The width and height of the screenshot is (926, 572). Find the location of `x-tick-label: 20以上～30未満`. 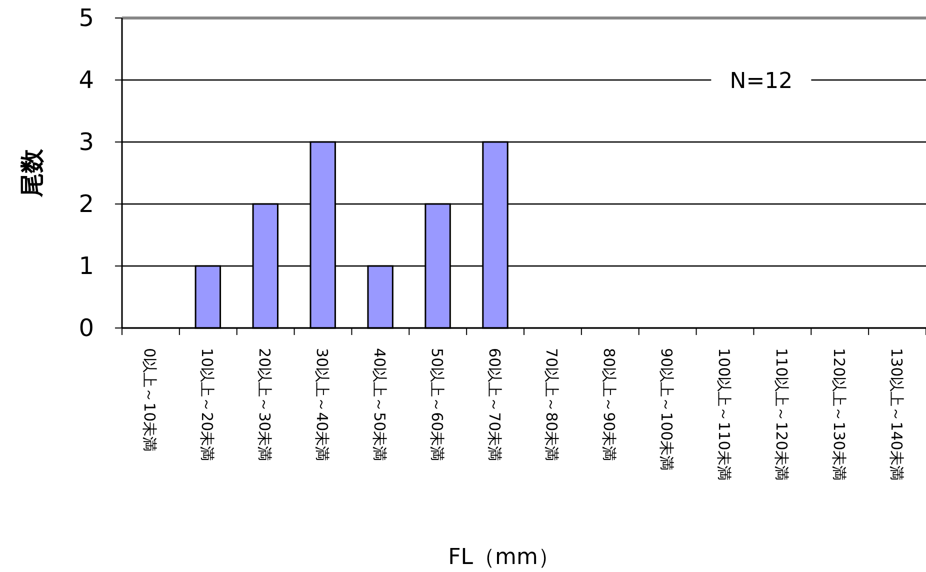

x-tick-label: 20以上～30未満 is located at coordinates (265, 405).